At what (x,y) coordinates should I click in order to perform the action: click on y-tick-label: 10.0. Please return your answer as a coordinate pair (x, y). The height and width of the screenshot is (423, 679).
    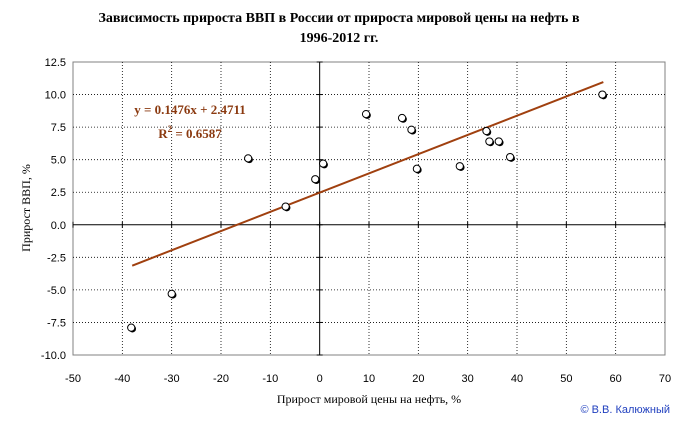
    Looking at the image, I should click on (55, 96).